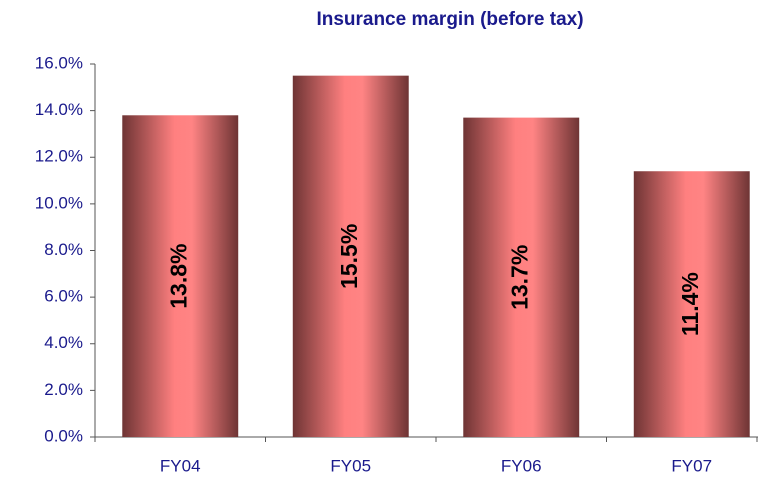  I want to click on data-label: 15.5%, so click(349, 256).